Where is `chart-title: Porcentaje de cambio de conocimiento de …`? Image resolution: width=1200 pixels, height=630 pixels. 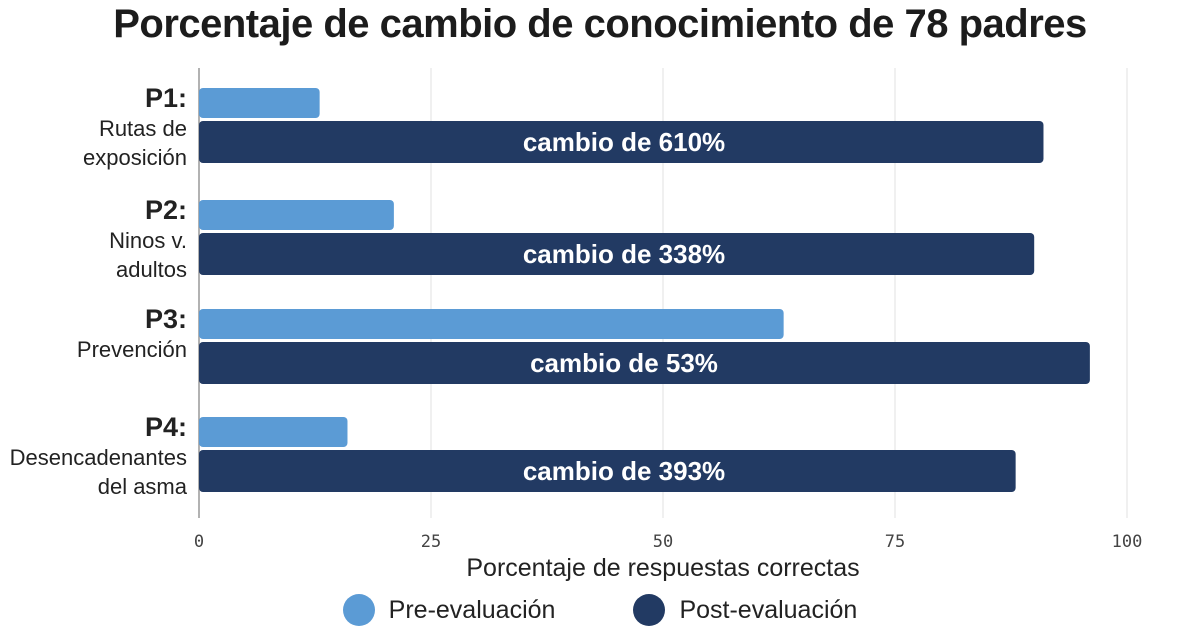
chart-title: Porcentaje de cambio de conocimiento de … is located at coordinates (600, 24).